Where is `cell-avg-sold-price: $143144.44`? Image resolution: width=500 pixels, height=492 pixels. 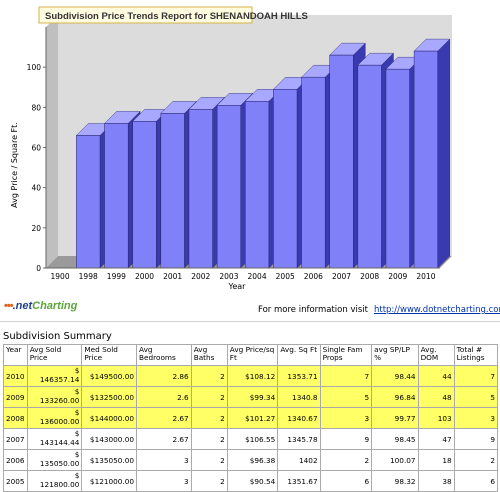
cell-avg-sold-price: $143144.44 is located at coordinates (54, 439).